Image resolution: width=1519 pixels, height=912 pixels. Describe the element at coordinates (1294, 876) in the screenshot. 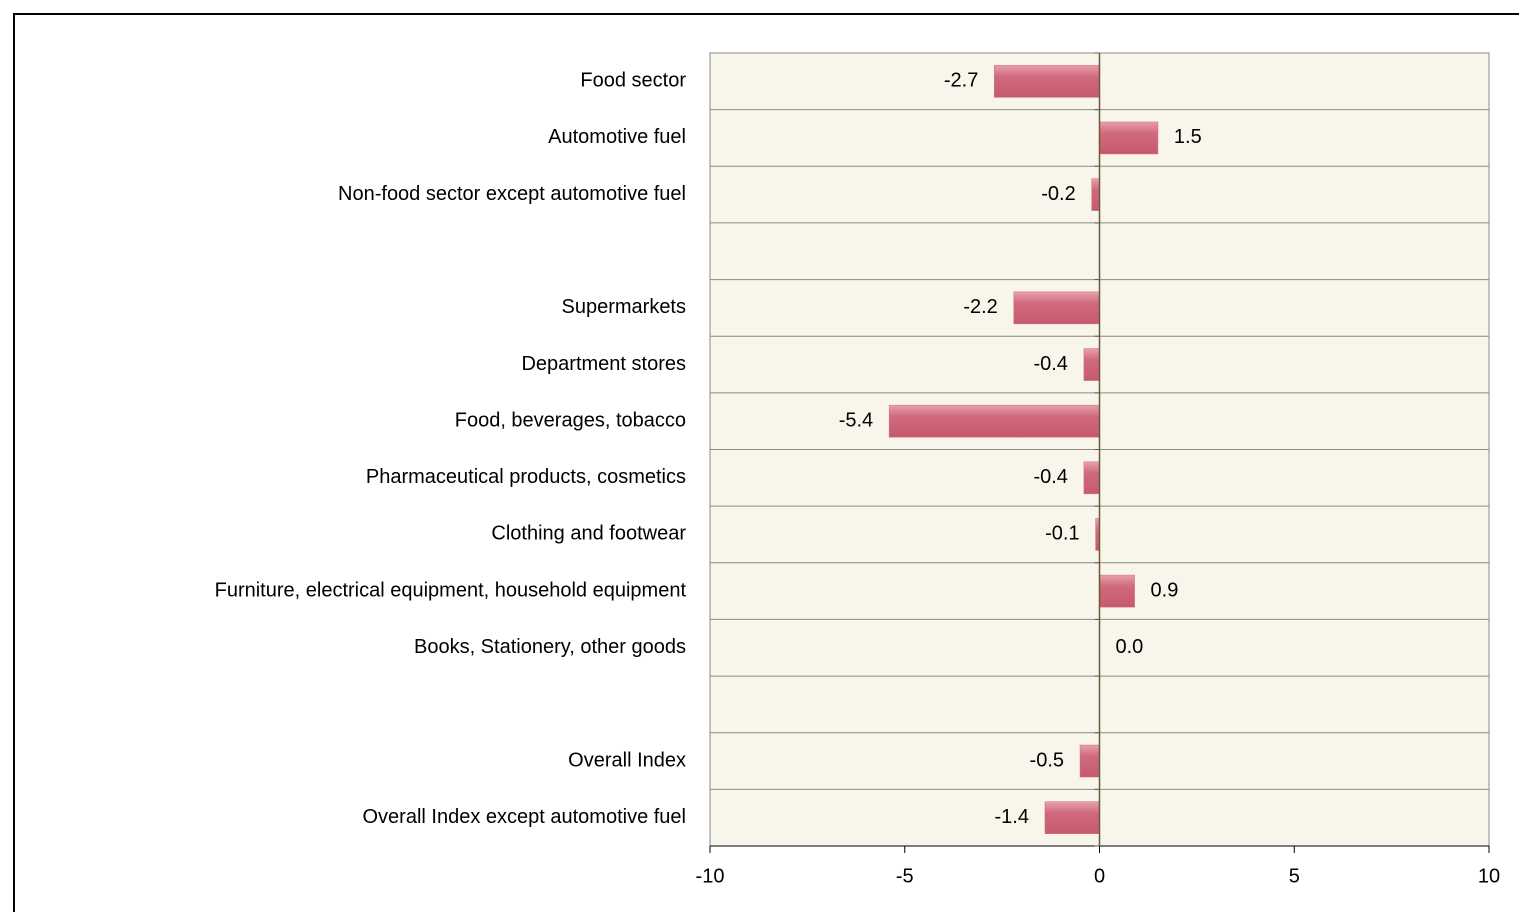

I see `x-tick-label: 5` at that location.